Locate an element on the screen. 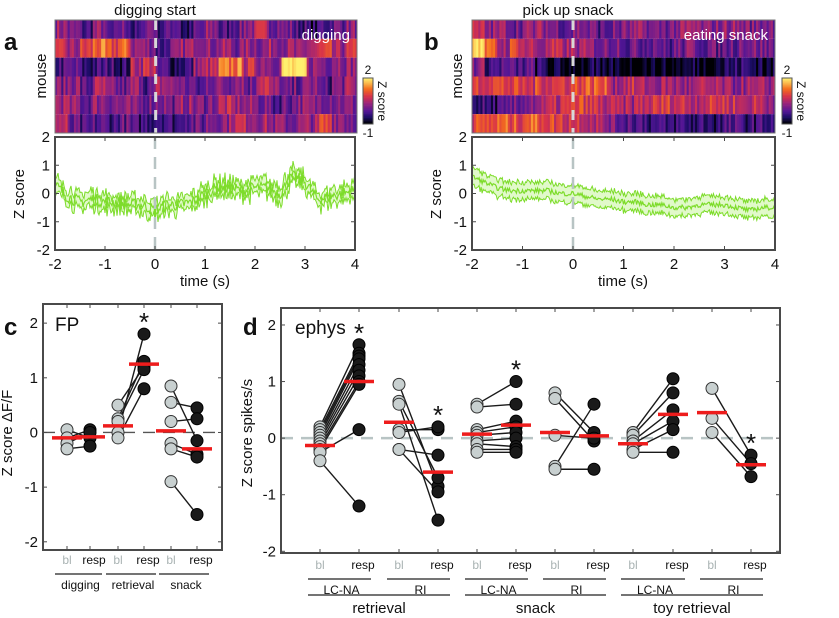  colorbar-b-min-label: -1 is located at coordinates (787, 133).